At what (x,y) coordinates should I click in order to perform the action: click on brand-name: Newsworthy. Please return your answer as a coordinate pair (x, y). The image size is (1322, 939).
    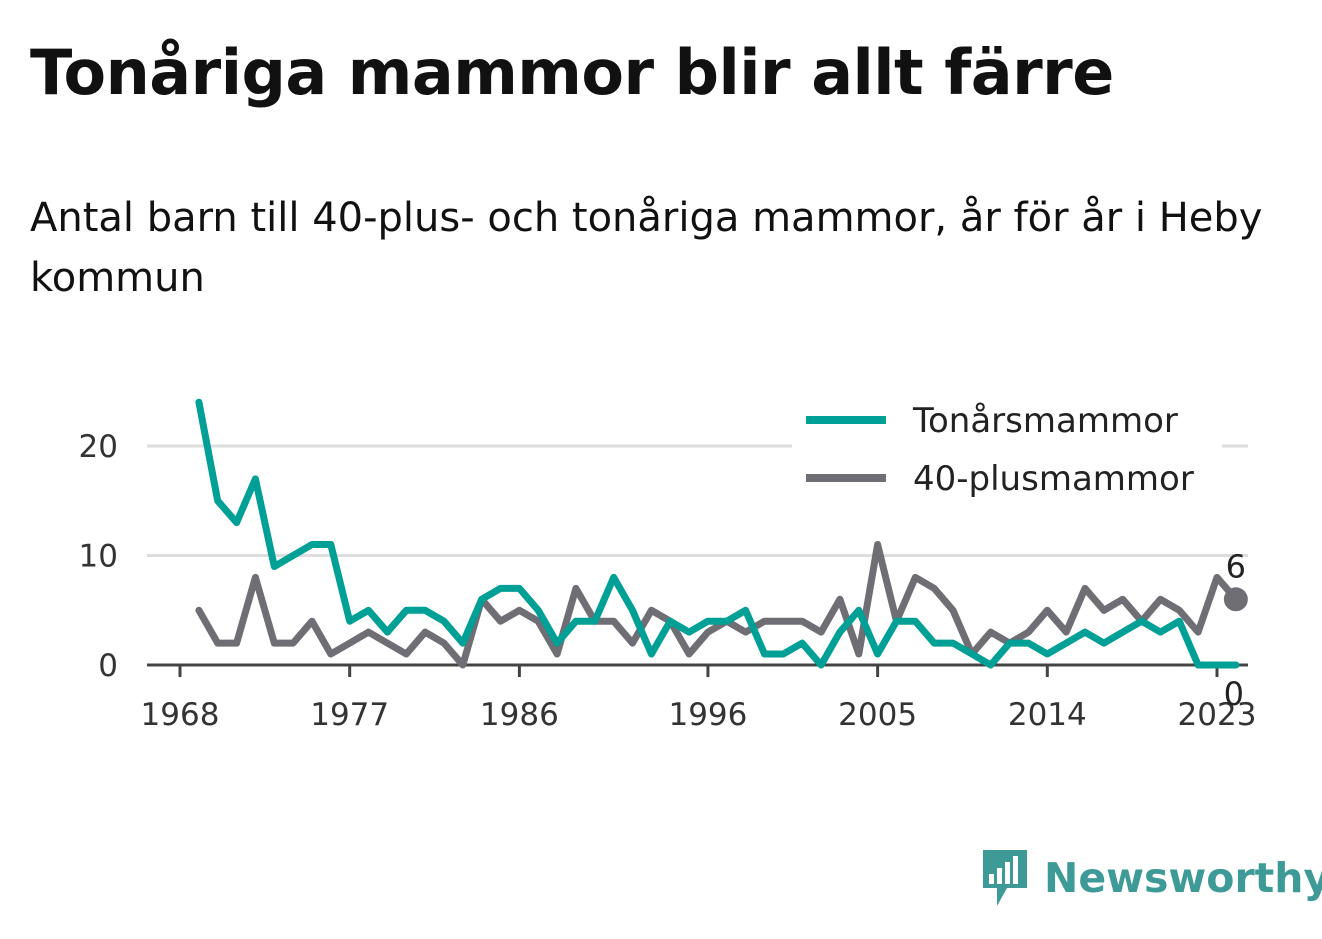
    Looking at the image, I should click on (1183, 878).